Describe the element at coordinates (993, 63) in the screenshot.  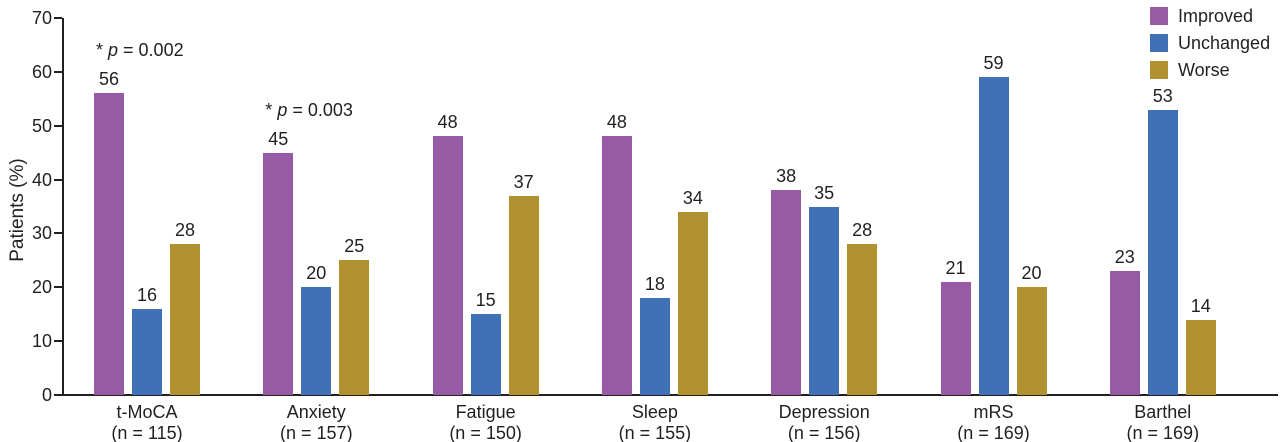
I see `bar-value-label: 59` at that location.